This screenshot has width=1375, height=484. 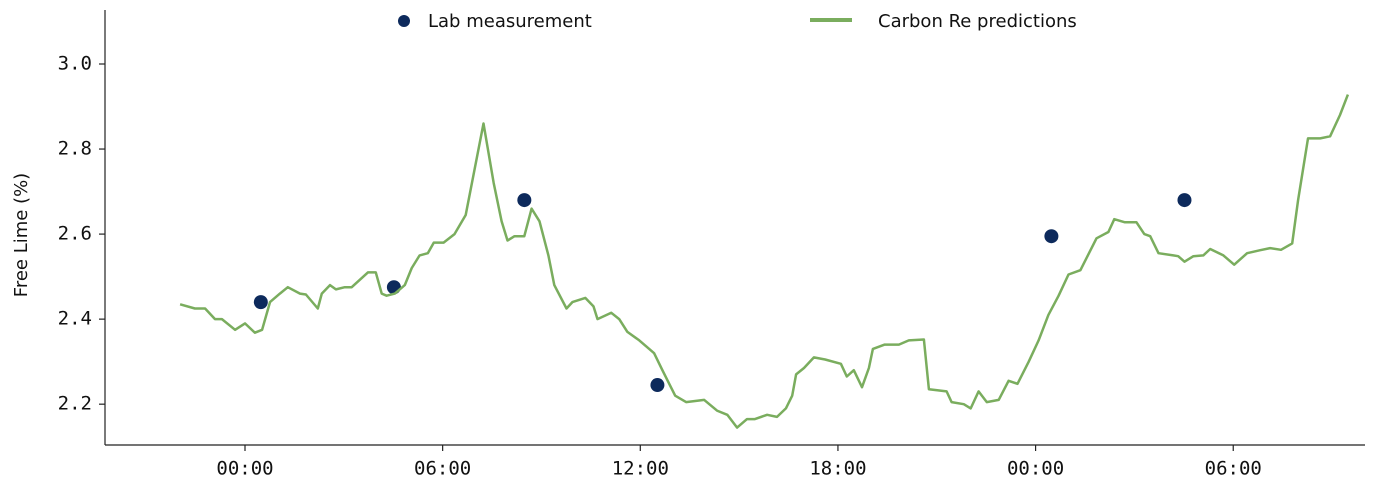 I want to click on y-tick-label: 2.6, so click(x=75, y=234).